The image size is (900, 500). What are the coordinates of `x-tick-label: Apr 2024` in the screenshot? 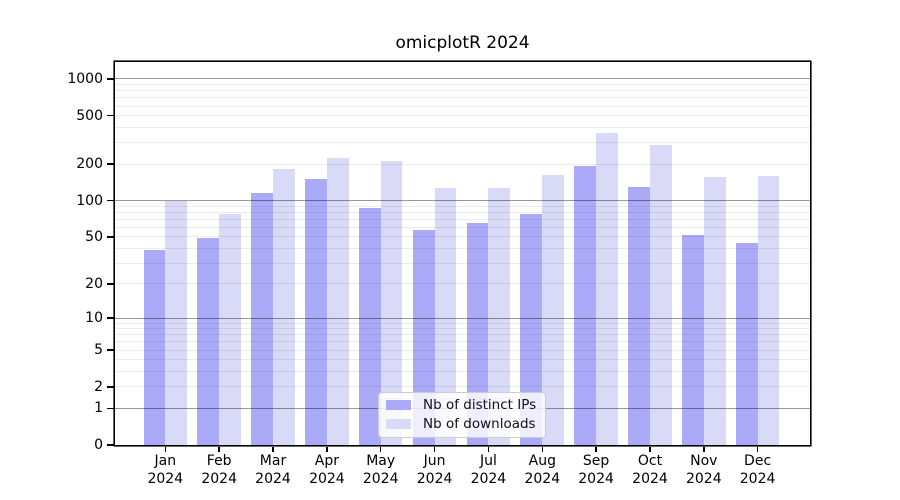 It's located at (327, 470).